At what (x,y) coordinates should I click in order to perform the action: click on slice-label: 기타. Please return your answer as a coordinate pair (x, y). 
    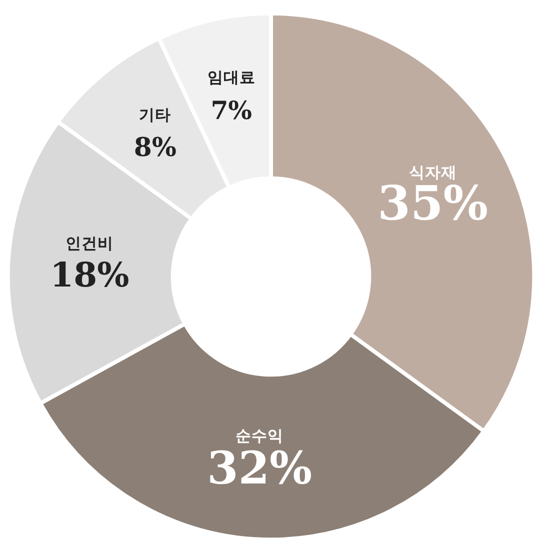
    Looking at the image, I should click on (155, 114).